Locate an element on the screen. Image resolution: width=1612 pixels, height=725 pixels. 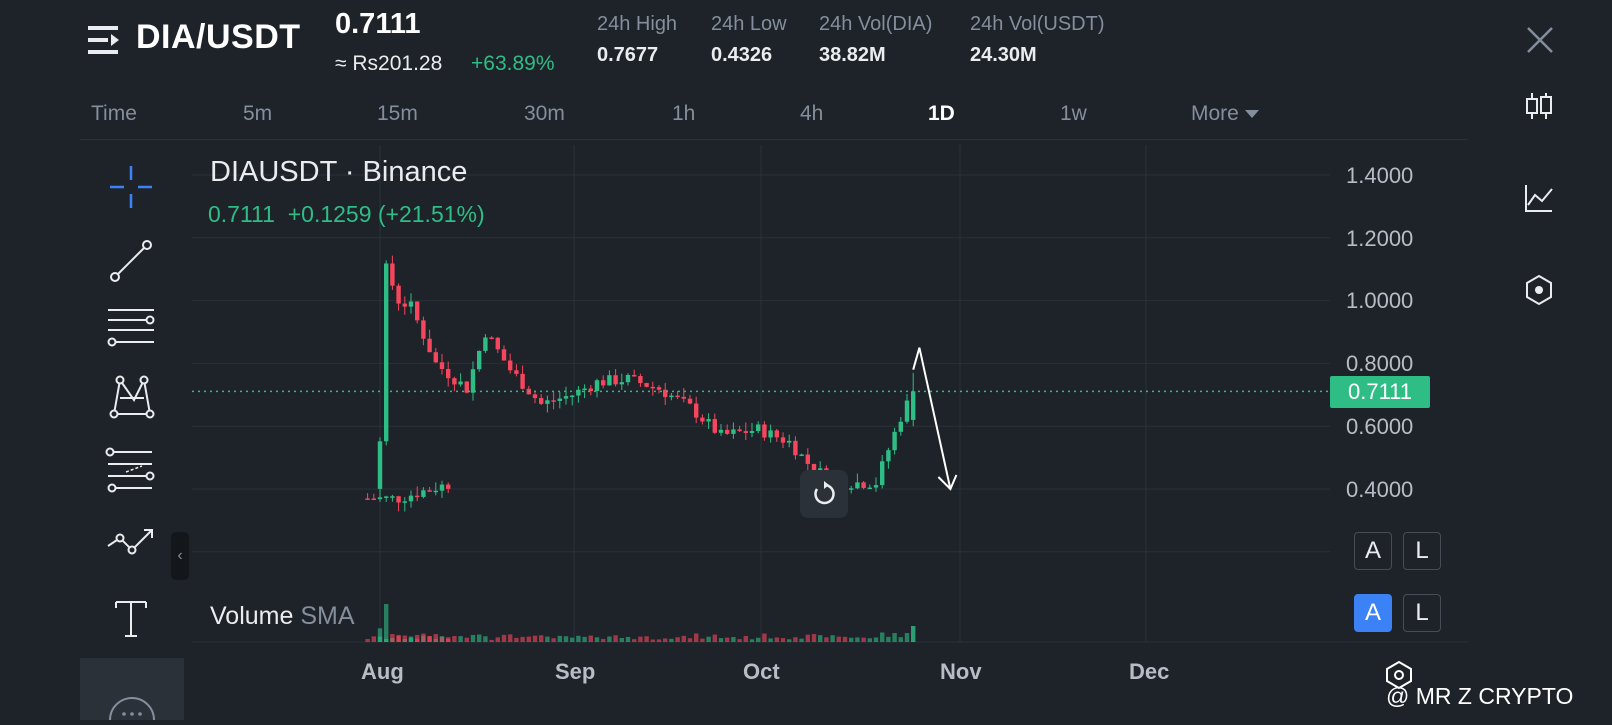
y-tick-label: 0.8000 is located at coordinates (1380, 363).